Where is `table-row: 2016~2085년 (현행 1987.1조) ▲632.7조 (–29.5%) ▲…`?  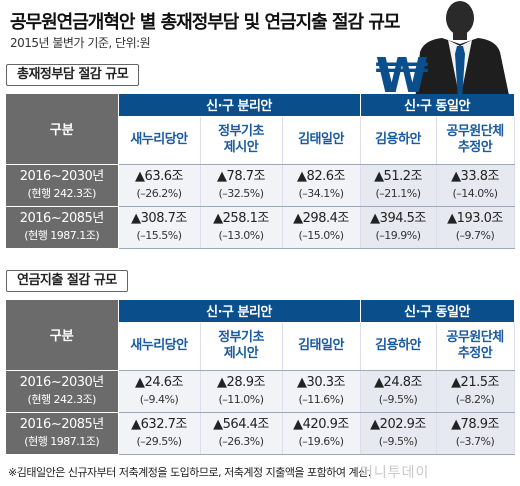
table-row: 2016~2085년 (현행 1987.1조) ▲632.7조 (–29.5%) ▲… is located at coordinates (260, 433).